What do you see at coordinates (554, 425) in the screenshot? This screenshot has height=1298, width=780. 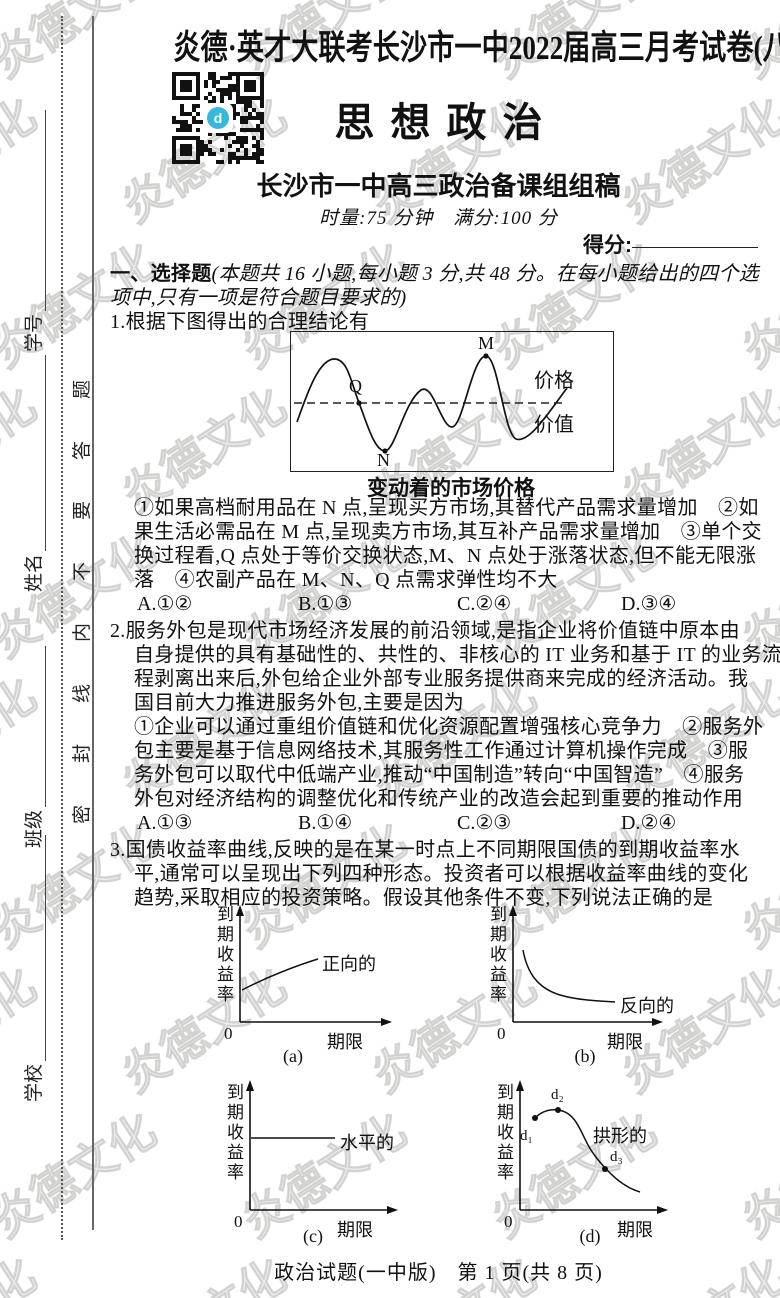 I see `figure-value-label: 价值` at bounding box center [554, 425].